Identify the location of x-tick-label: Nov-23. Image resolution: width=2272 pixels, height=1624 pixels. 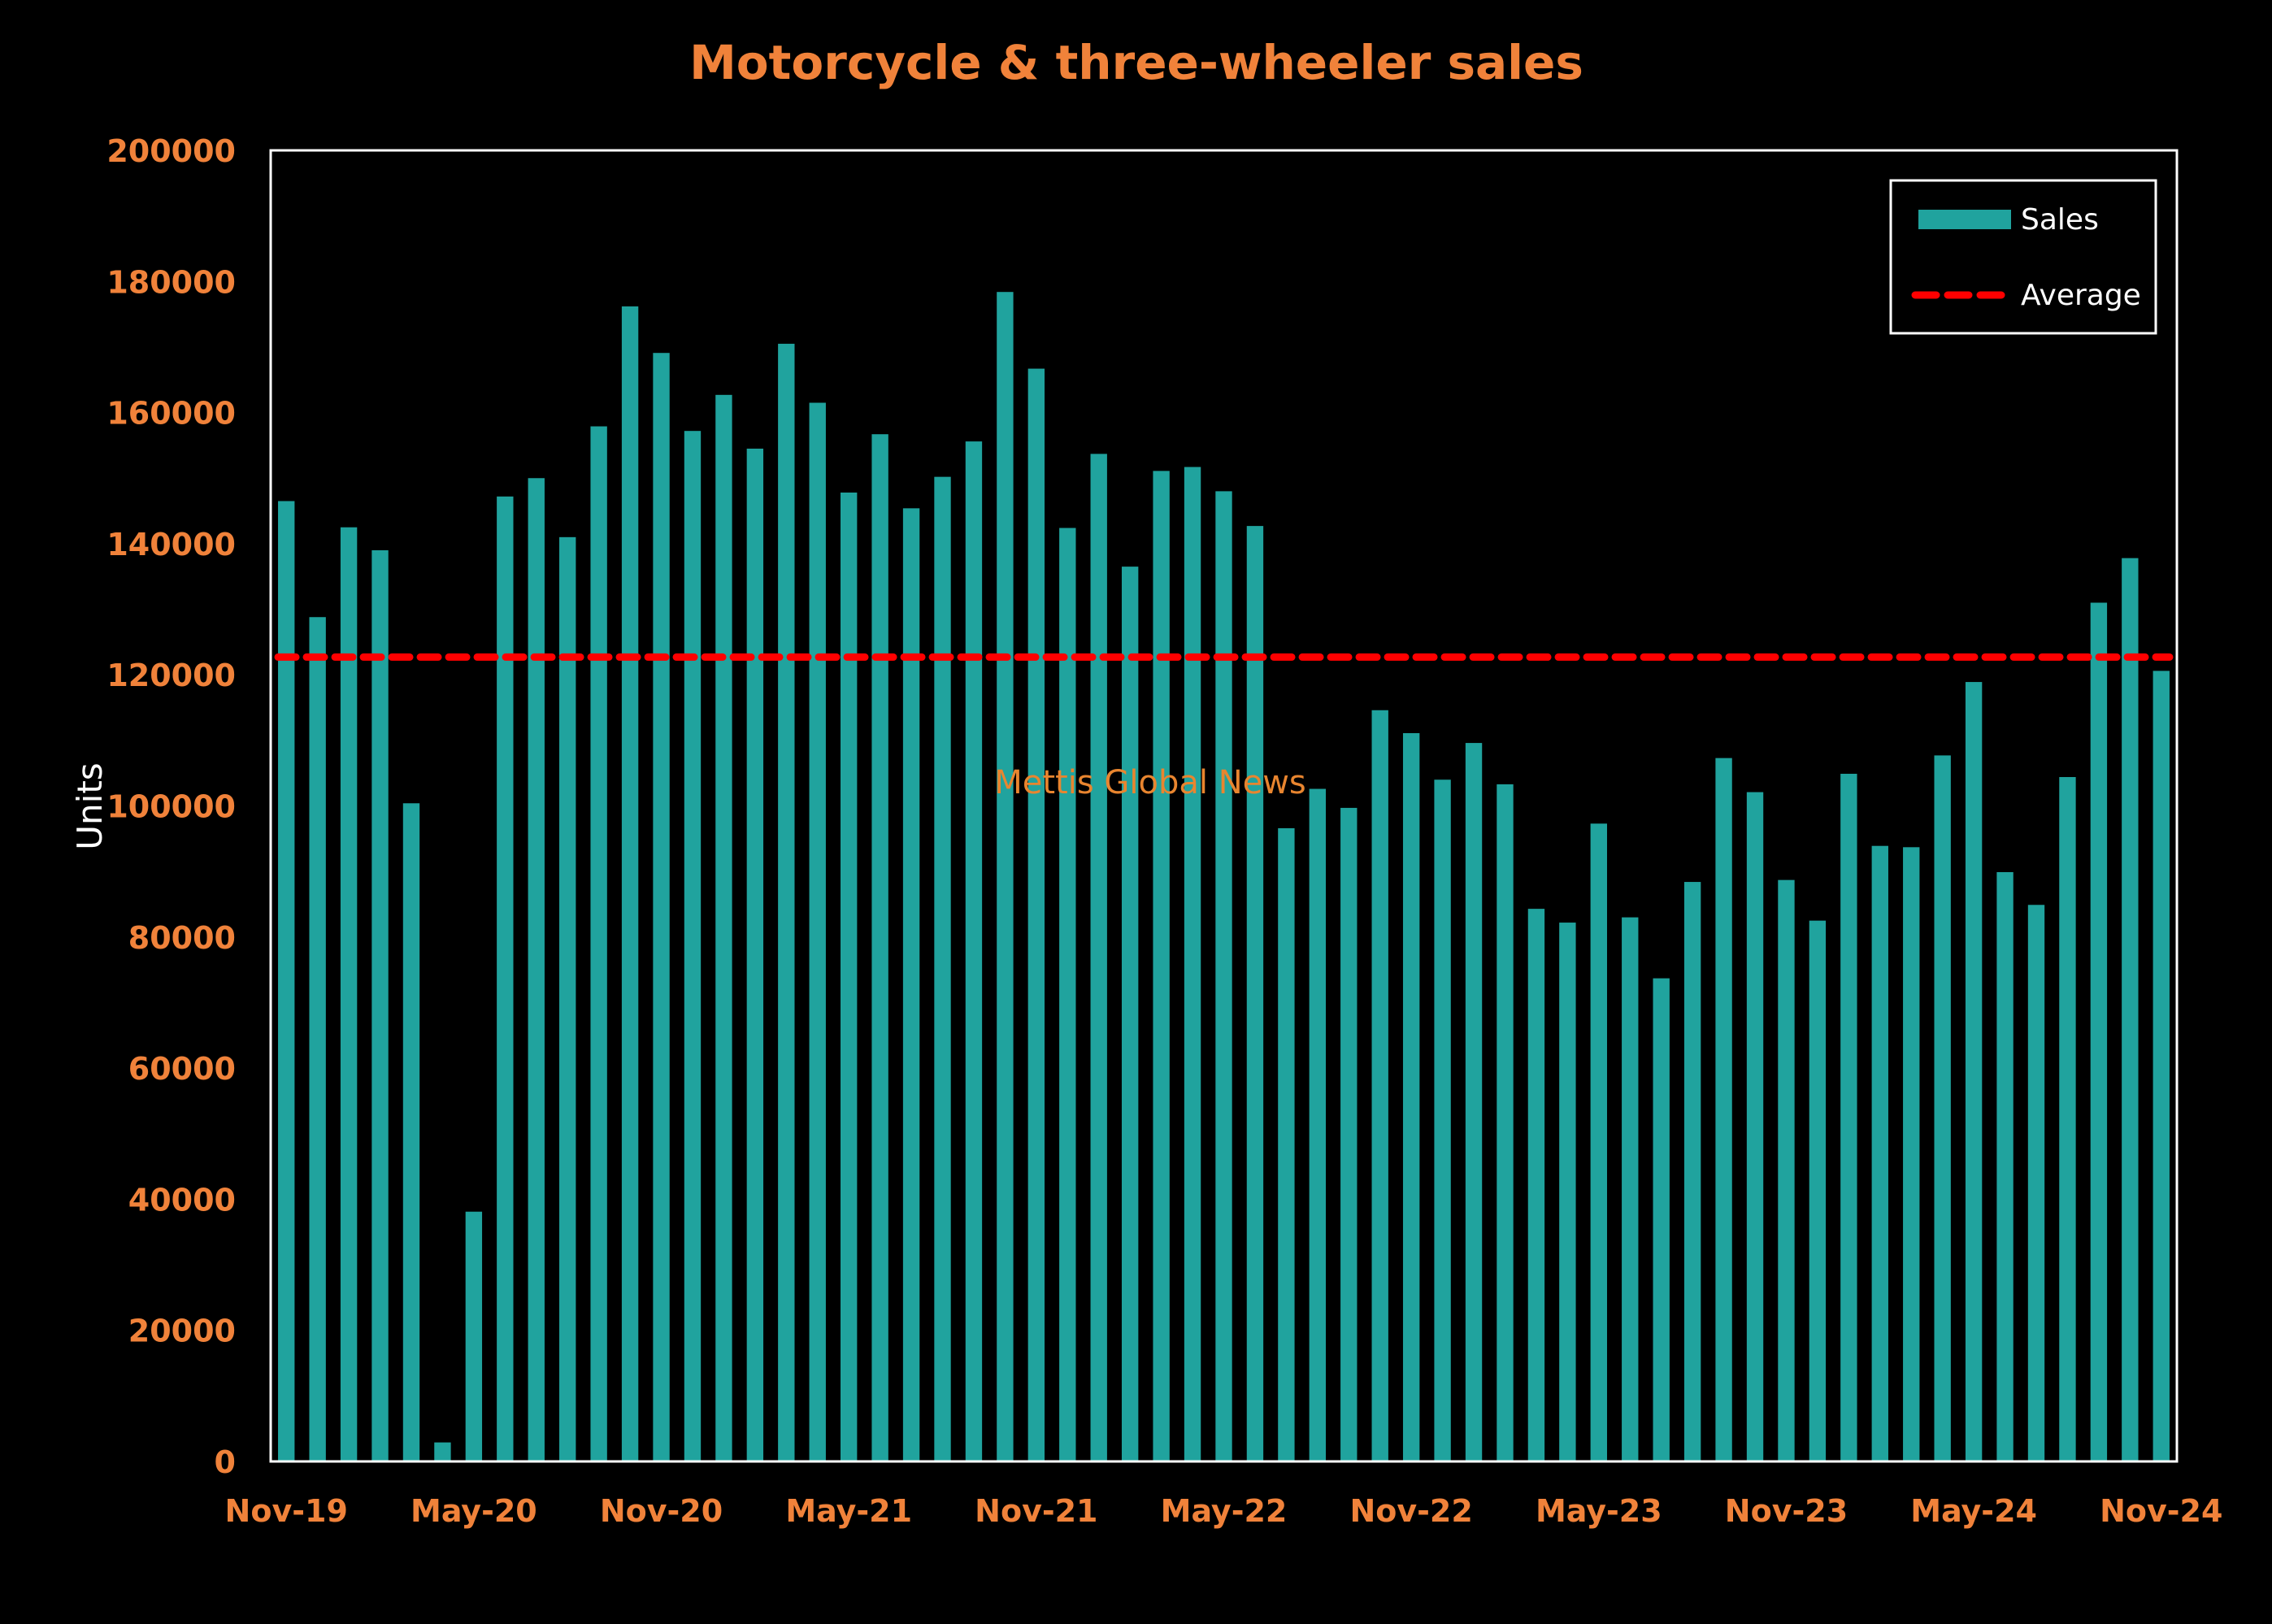
(1786, 1511).